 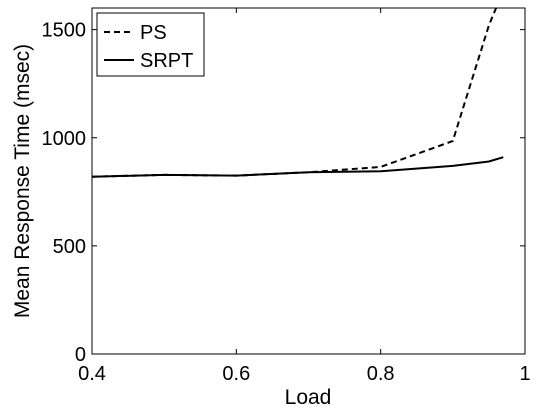 I want to click on legend-box, so click(x=150, y=44).